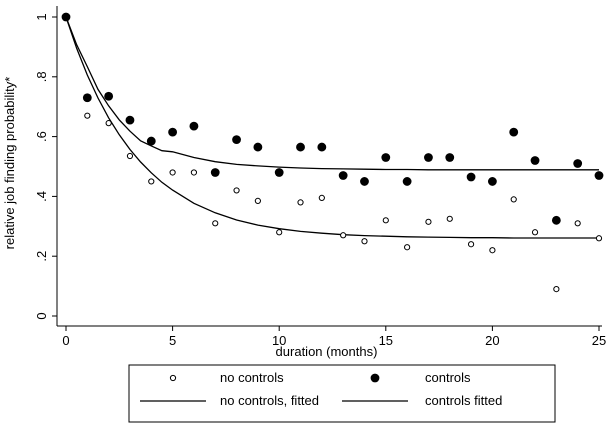 The image size is (608, 430). Describe the element at coordinates (252, 377) in the screenshot. I see `legend-label: no controls` at that location.